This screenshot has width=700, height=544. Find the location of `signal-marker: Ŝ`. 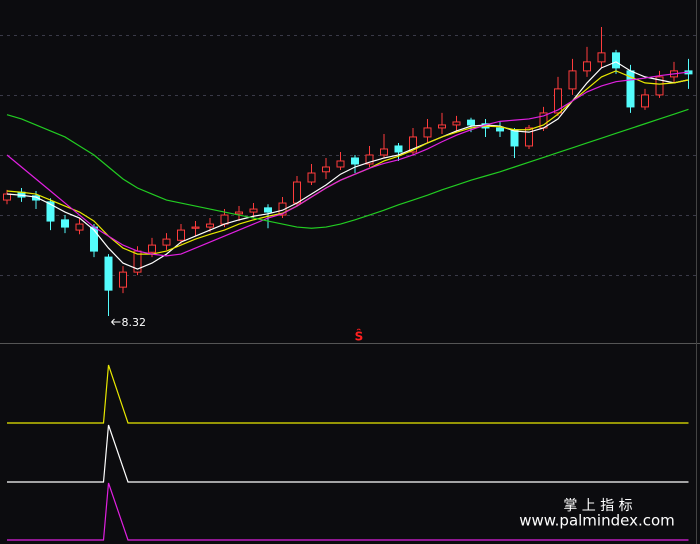

signal-marker: Ŝ is located at coordinates (359, 336).